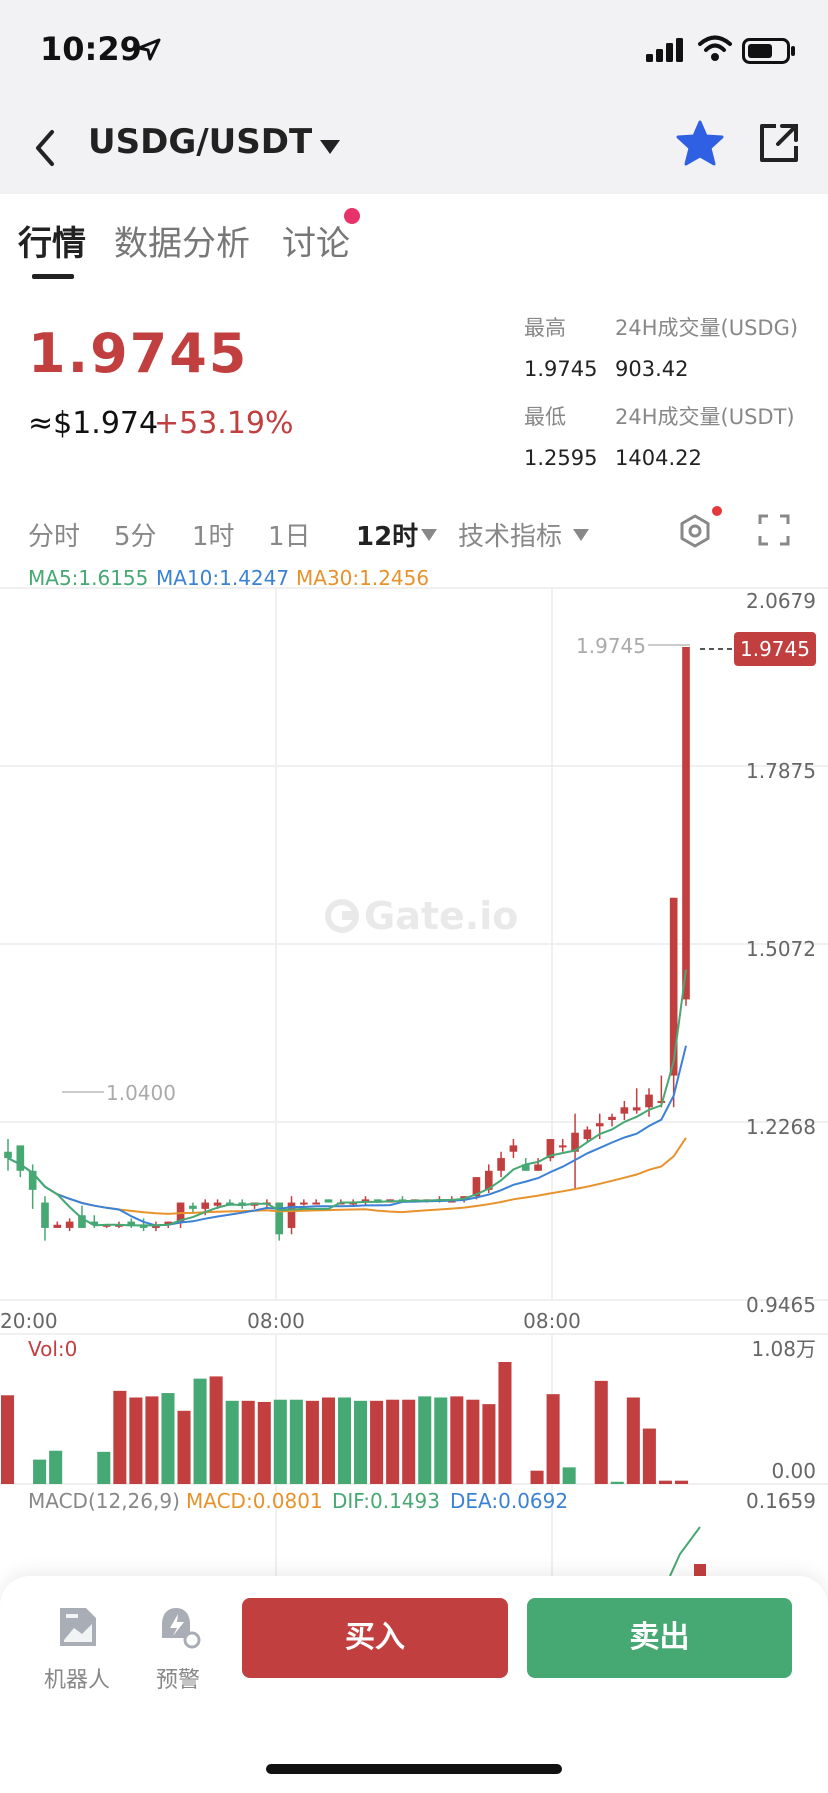 This screenshot has height=1793, width=828. Describe the element at coordinates (581, 535) in the screenshot. I see `indicators-dropdown-icon` at that location.